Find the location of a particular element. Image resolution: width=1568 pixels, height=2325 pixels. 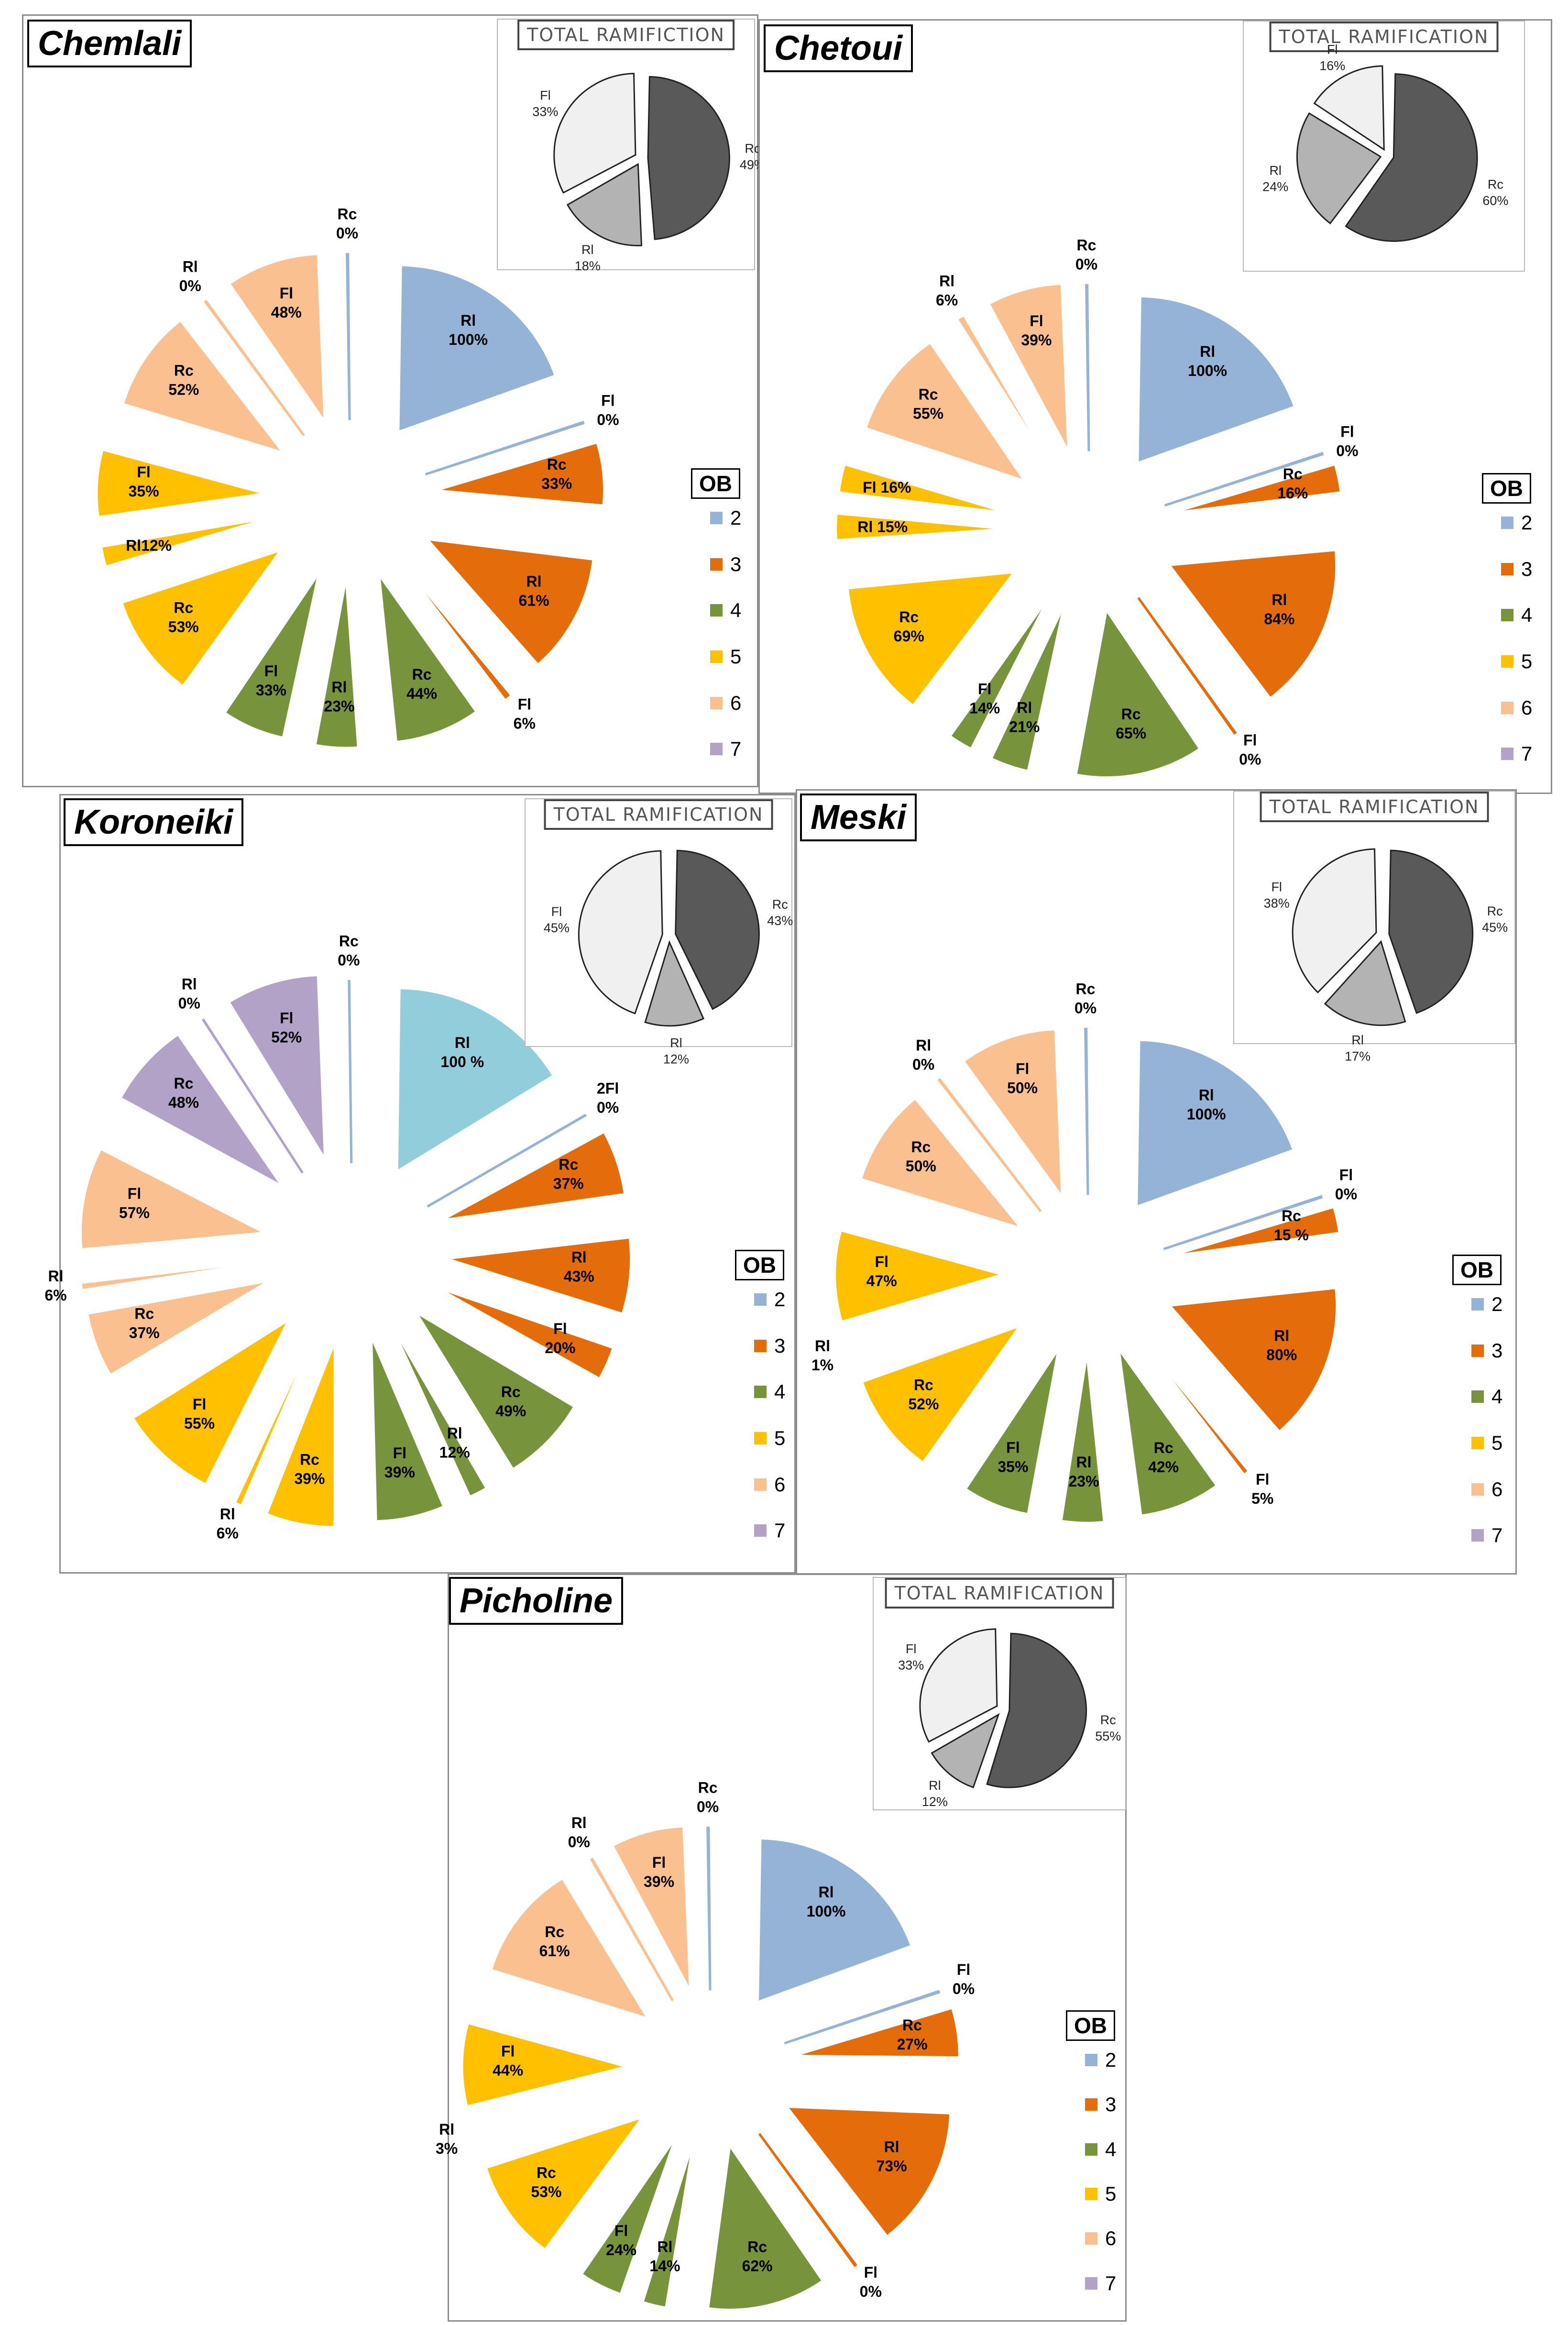

slice-percent: 80% is located at coordinates (1281, 1355).